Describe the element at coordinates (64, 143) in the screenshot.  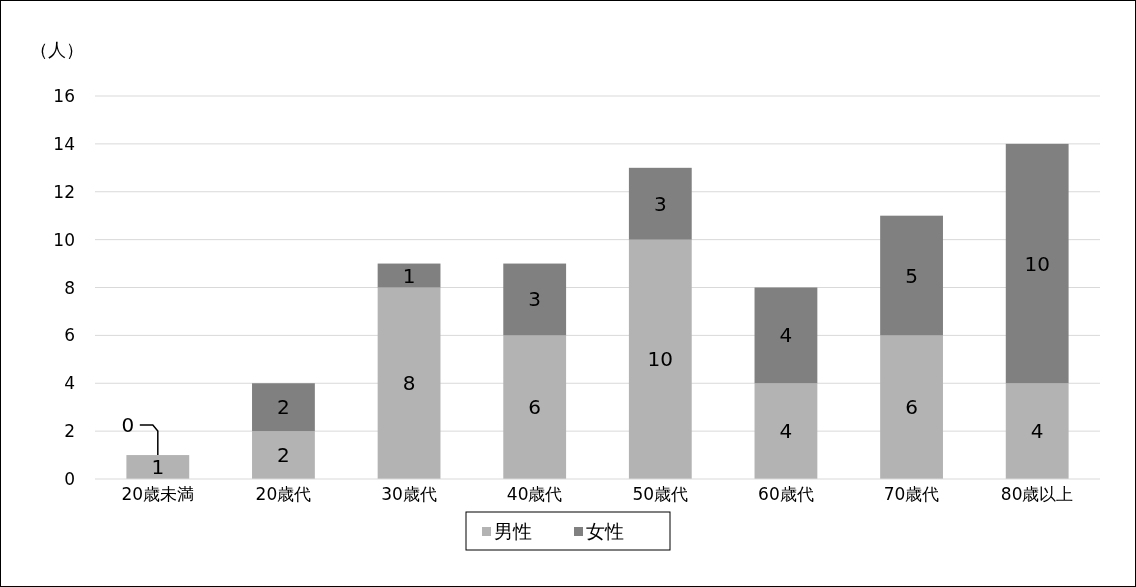
I see `y-tick-label: 14` at that location.